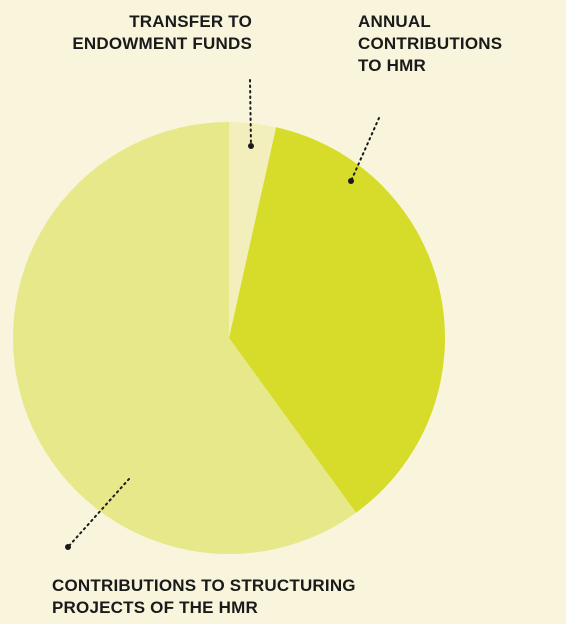 This screenshot has width=566, height=624. Describe the element at coordinates (204, 585) in the screenshot. I see `slice-label-line: CONTRIBUTIONS TO STRUCTURING` at that location.